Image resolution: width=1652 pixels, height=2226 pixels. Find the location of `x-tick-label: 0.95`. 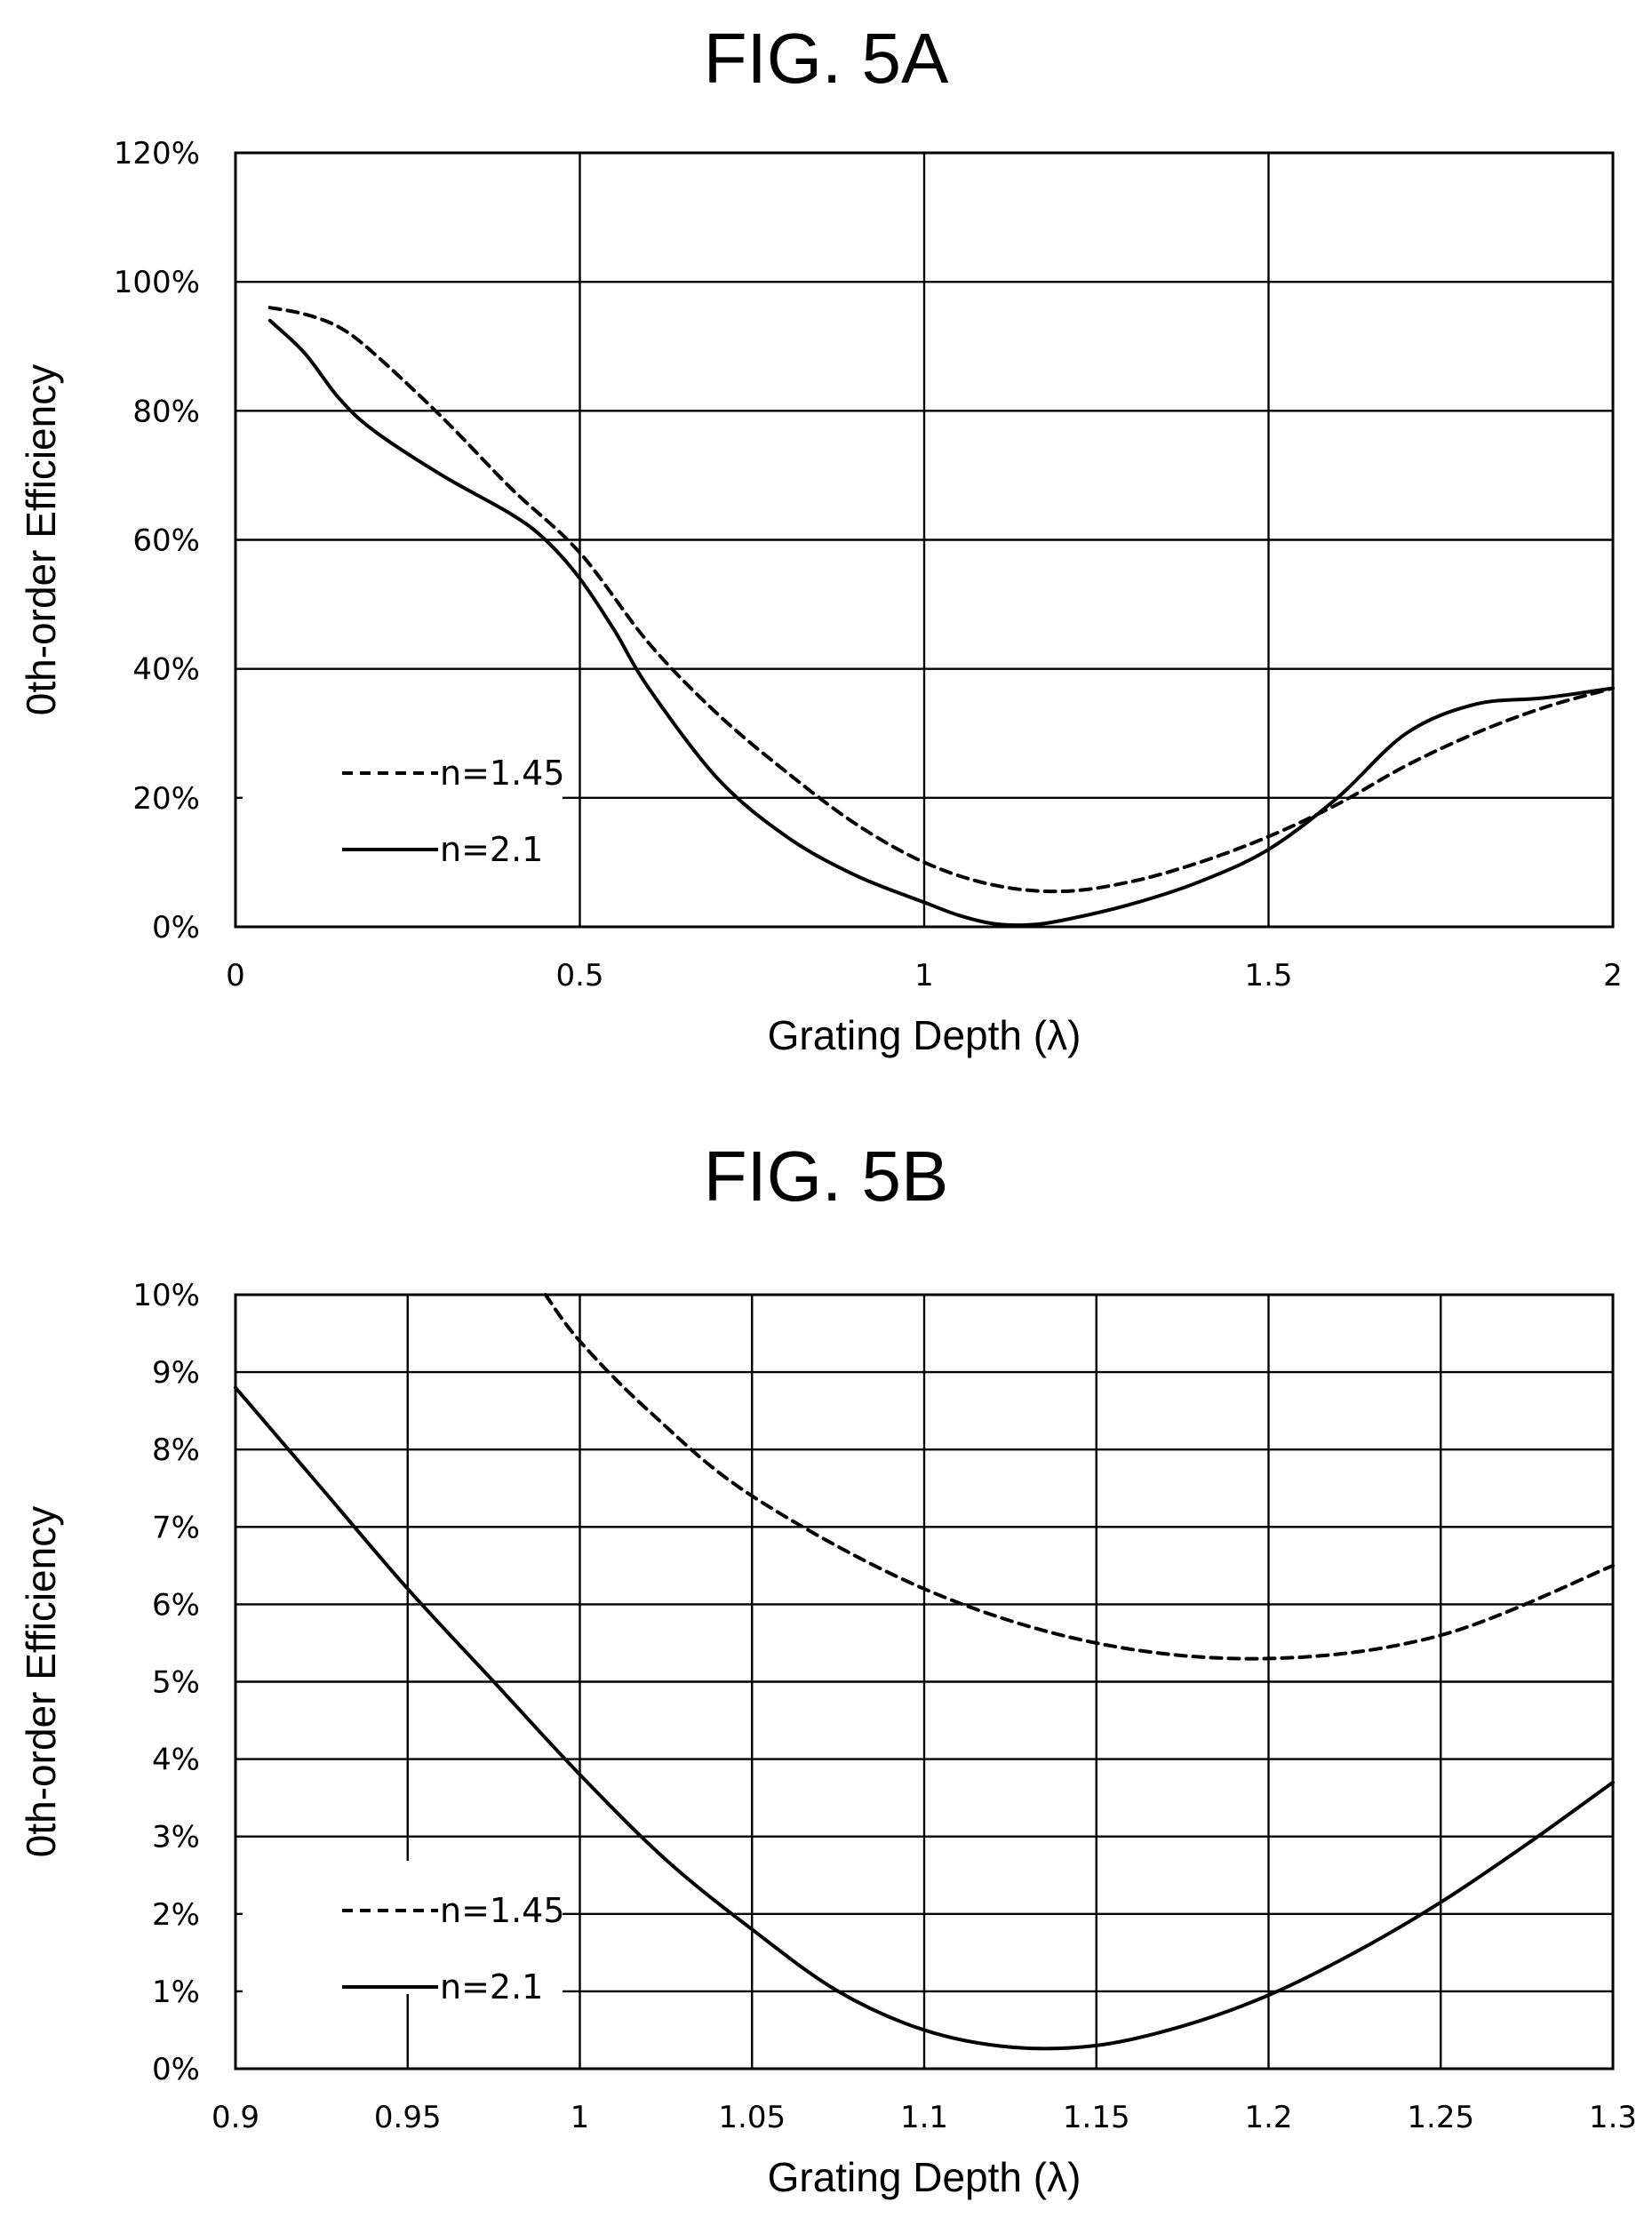

x-tick-label: 0.95 is located at coordinates (408, 2117).